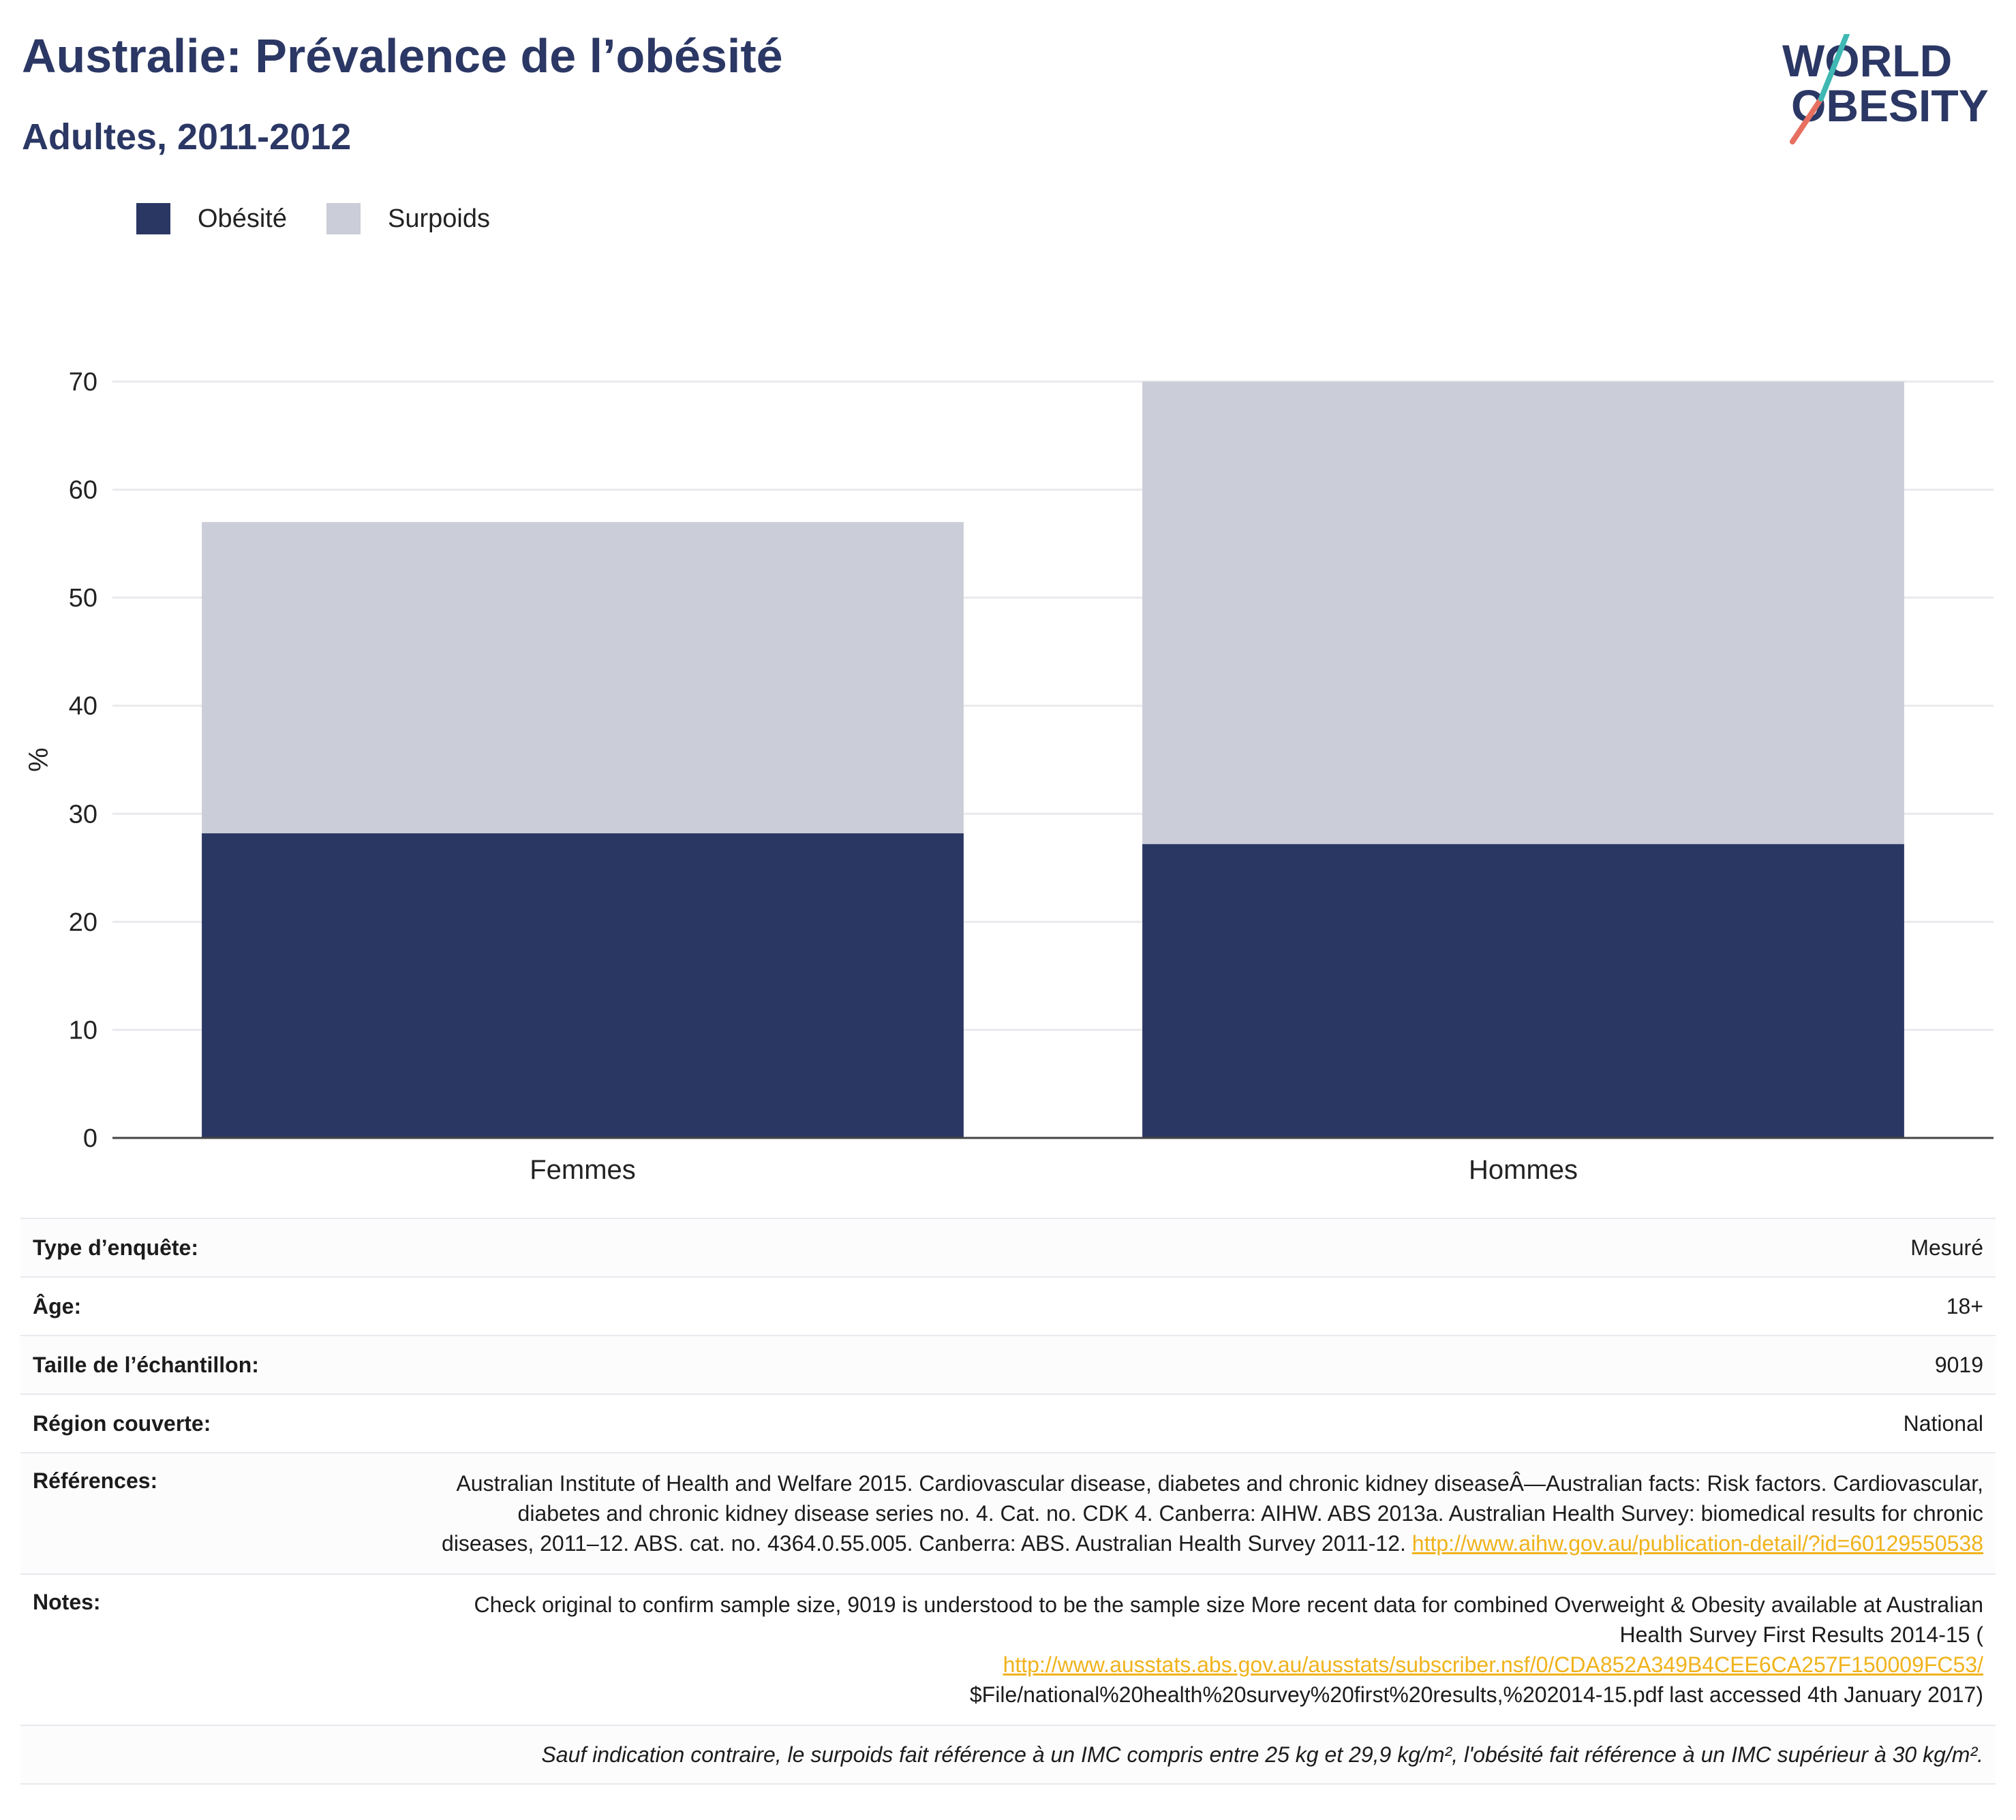 The image size is (2016, 1820). What do you see at coordinates (583, 1170) in the screenshot?
I see `x-tick-label: Femmes` at bounding box center [583, 1170].